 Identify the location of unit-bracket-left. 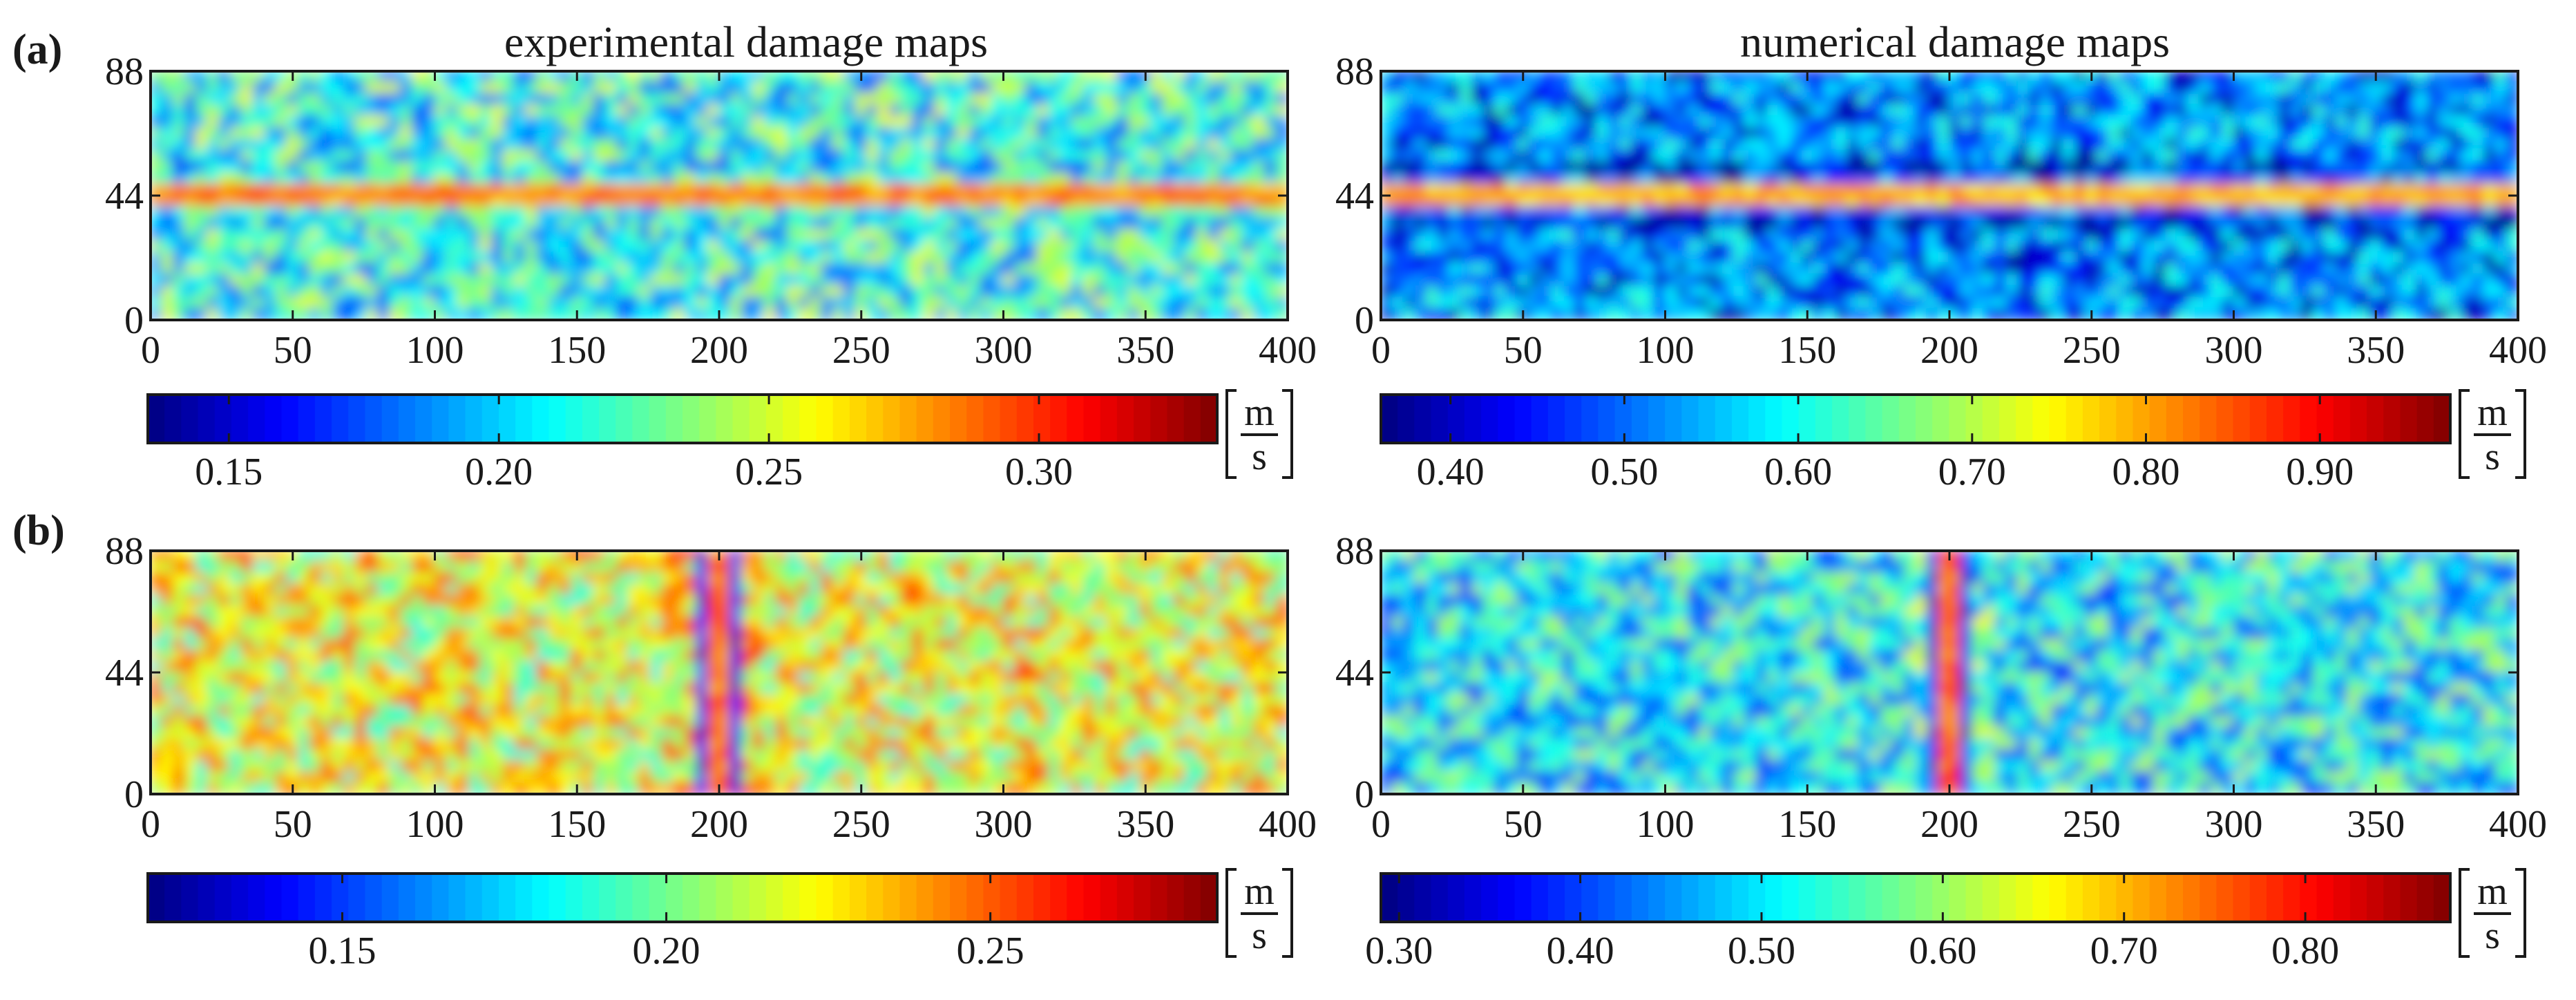
(2464, 434).